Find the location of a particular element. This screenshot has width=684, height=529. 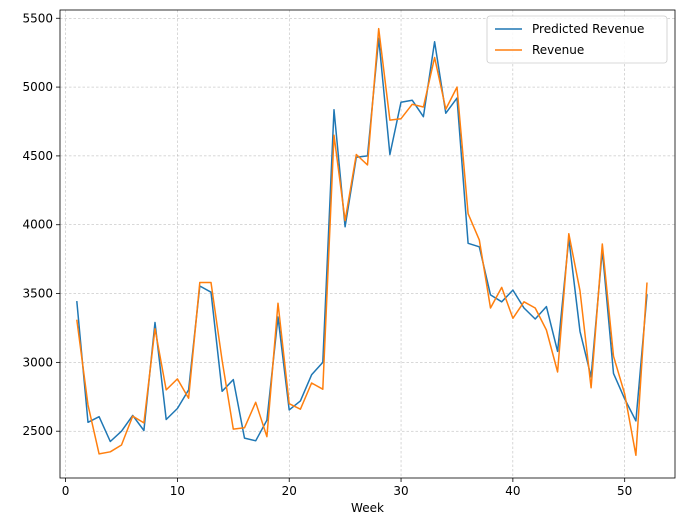

x-tick-label: 0 is located at coordinates (66, 491).